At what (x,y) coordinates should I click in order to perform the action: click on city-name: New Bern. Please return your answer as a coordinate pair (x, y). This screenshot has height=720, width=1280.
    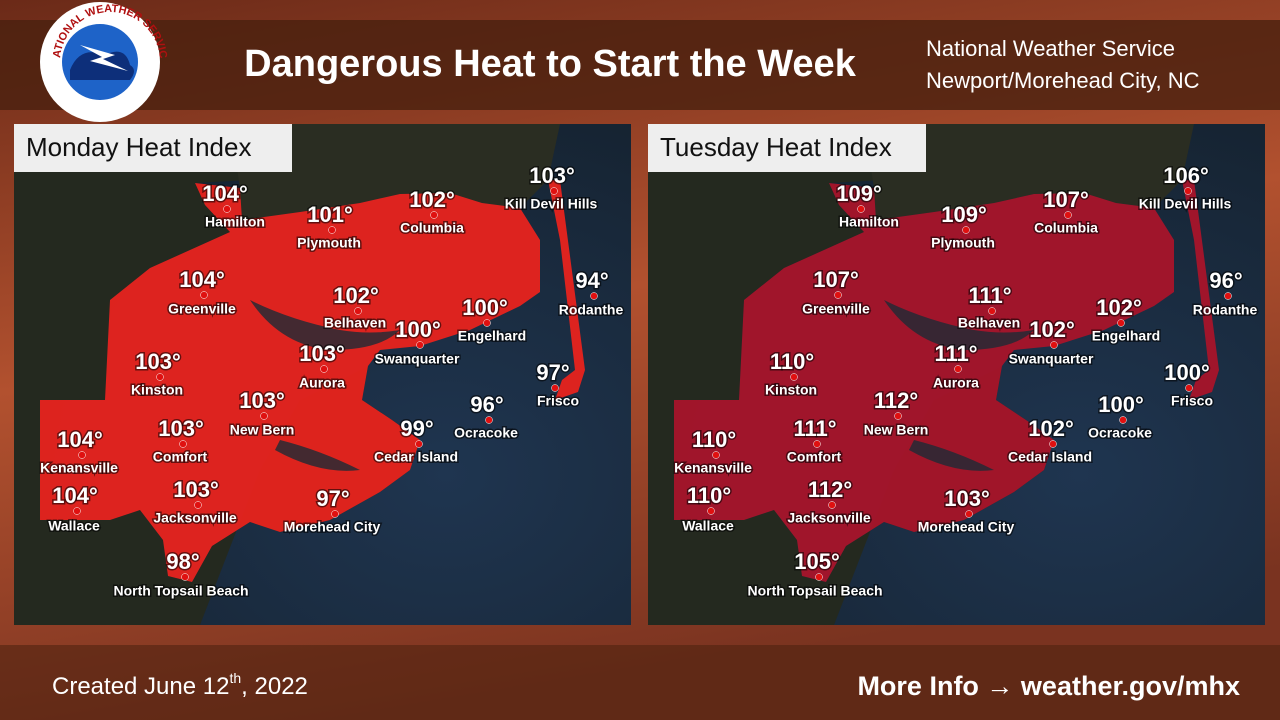
    Looking at the image, I should click on (262, 430).